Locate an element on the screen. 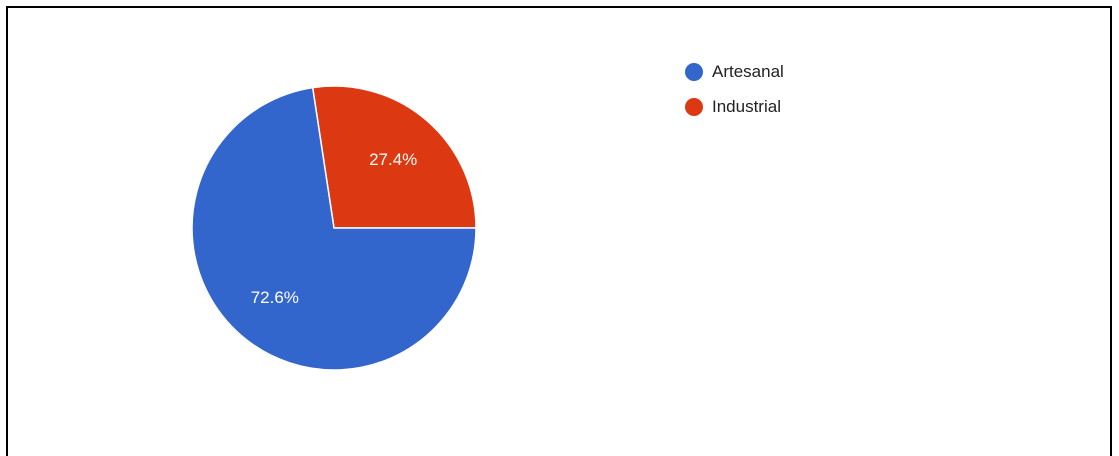 The image size is (1119, 456). legend-label-industrial: Industrial is located at coordinates (746, 106).